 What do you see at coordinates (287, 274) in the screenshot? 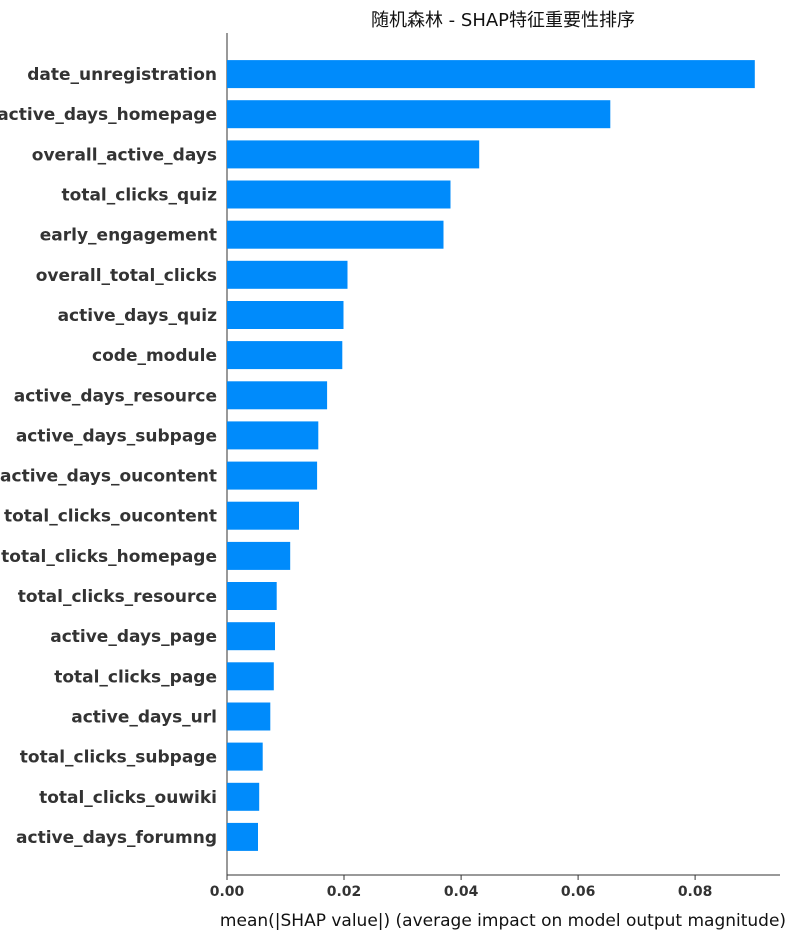
I see `bar-overall-total-clicks` at bounding box center [287, 274].